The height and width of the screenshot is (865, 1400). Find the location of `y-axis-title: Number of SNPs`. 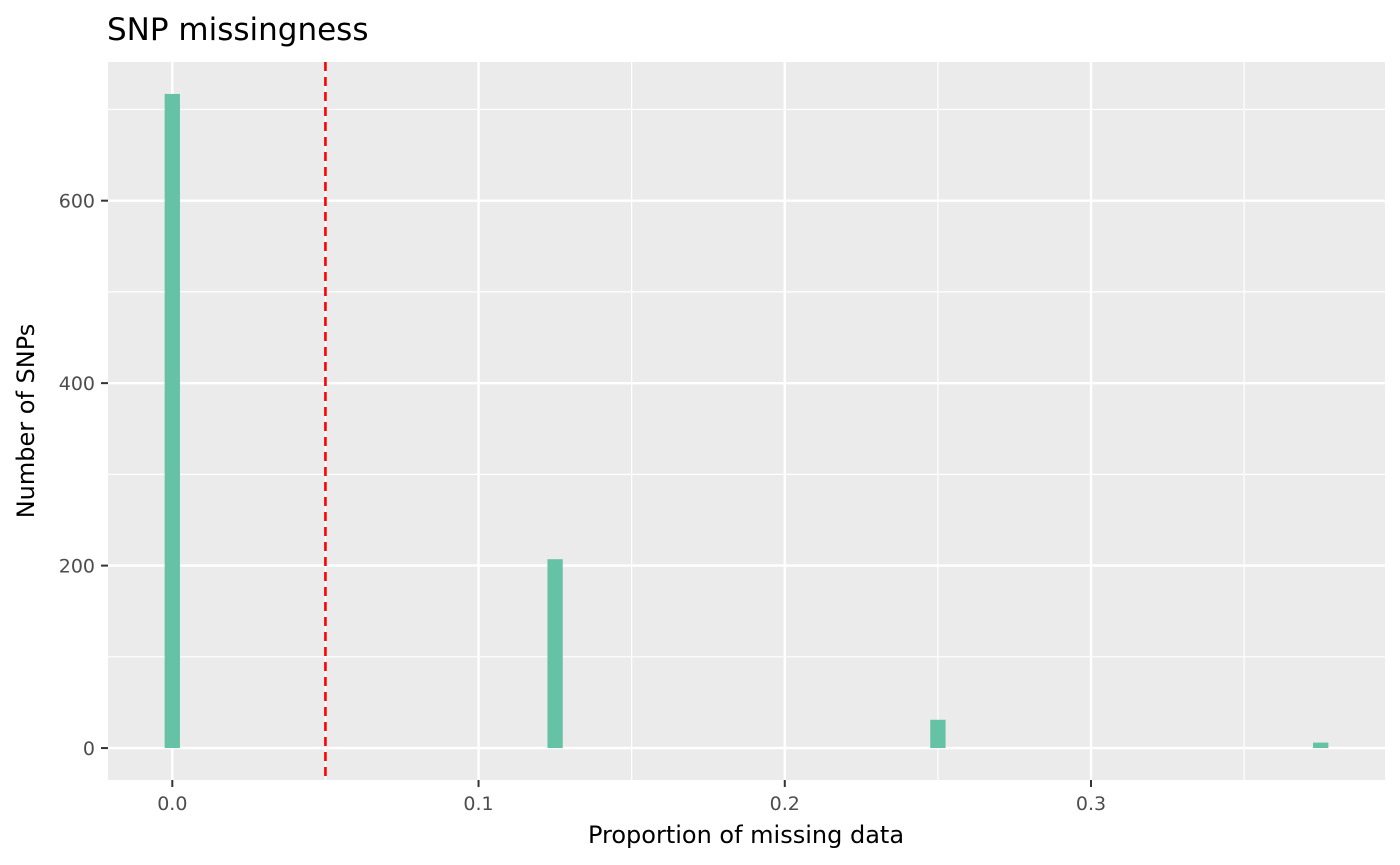

y-axis-title: Number of SNPs is located at coordinates (26, 421).